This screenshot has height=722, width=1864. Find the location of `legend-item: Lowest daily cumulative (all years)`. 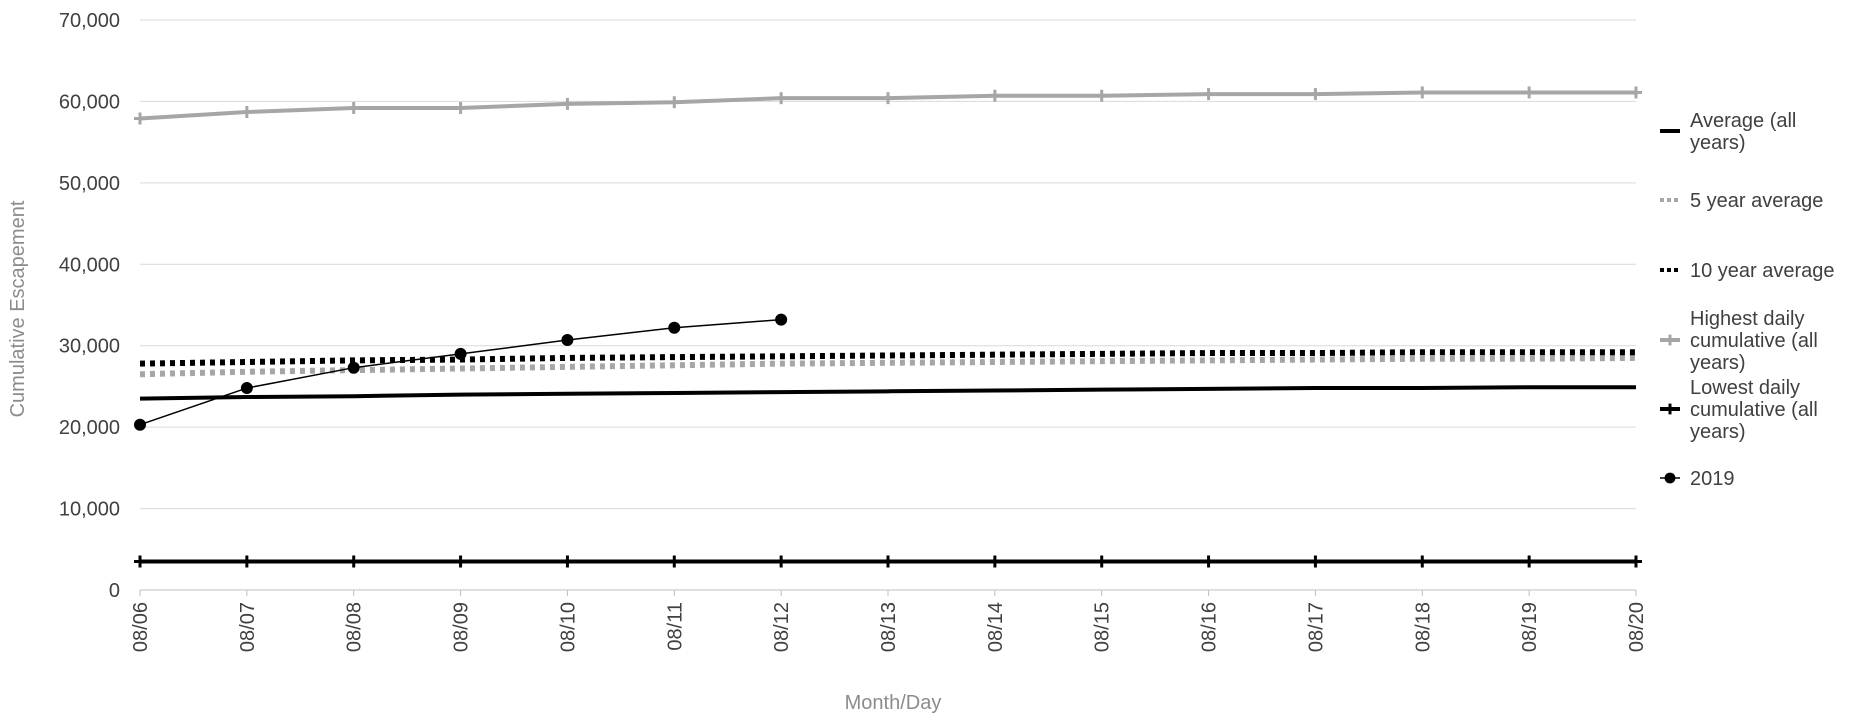

legend-item: Lowest daily cumulative (all years) is located at coordinates (1739, 410).